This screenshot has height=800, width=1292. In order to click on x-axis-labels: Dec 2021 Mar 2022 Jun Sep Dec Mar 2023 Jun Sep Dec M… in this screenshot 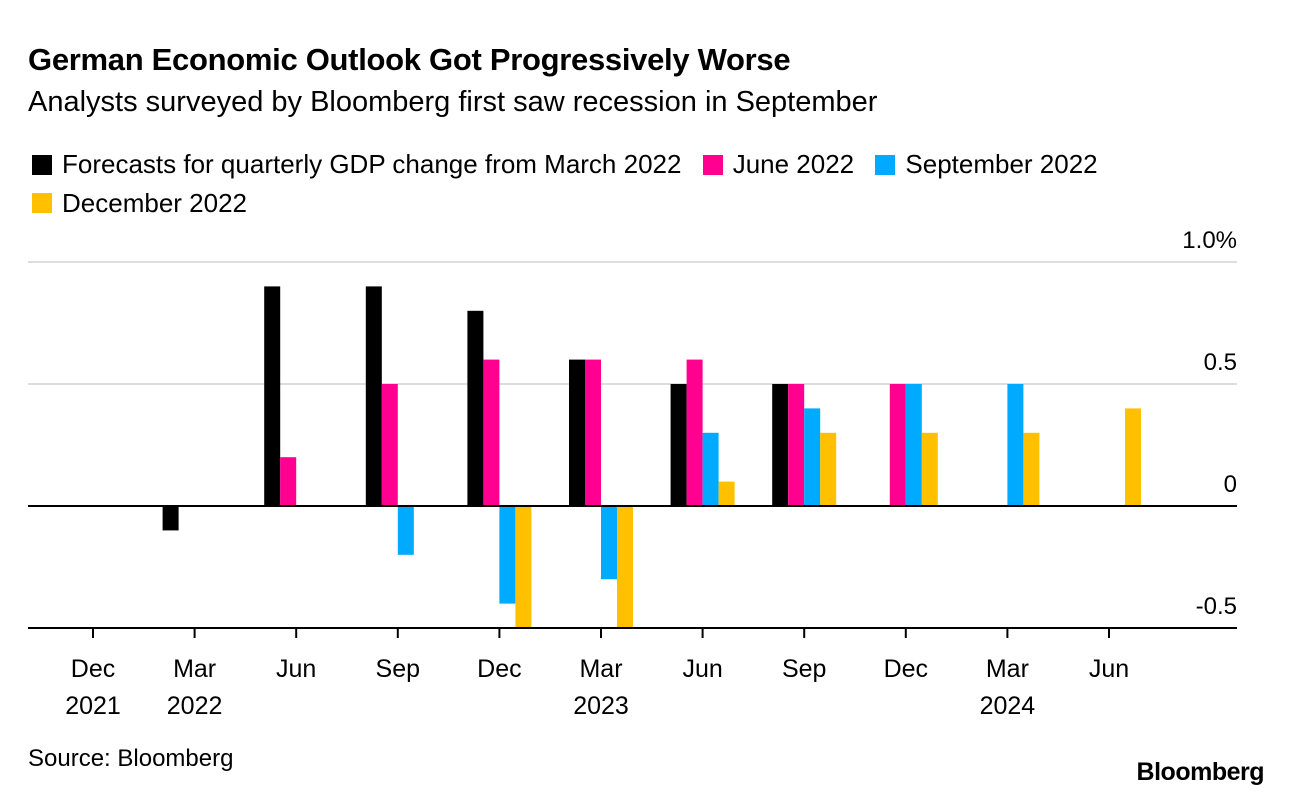, I will do `click(597, 687)`.